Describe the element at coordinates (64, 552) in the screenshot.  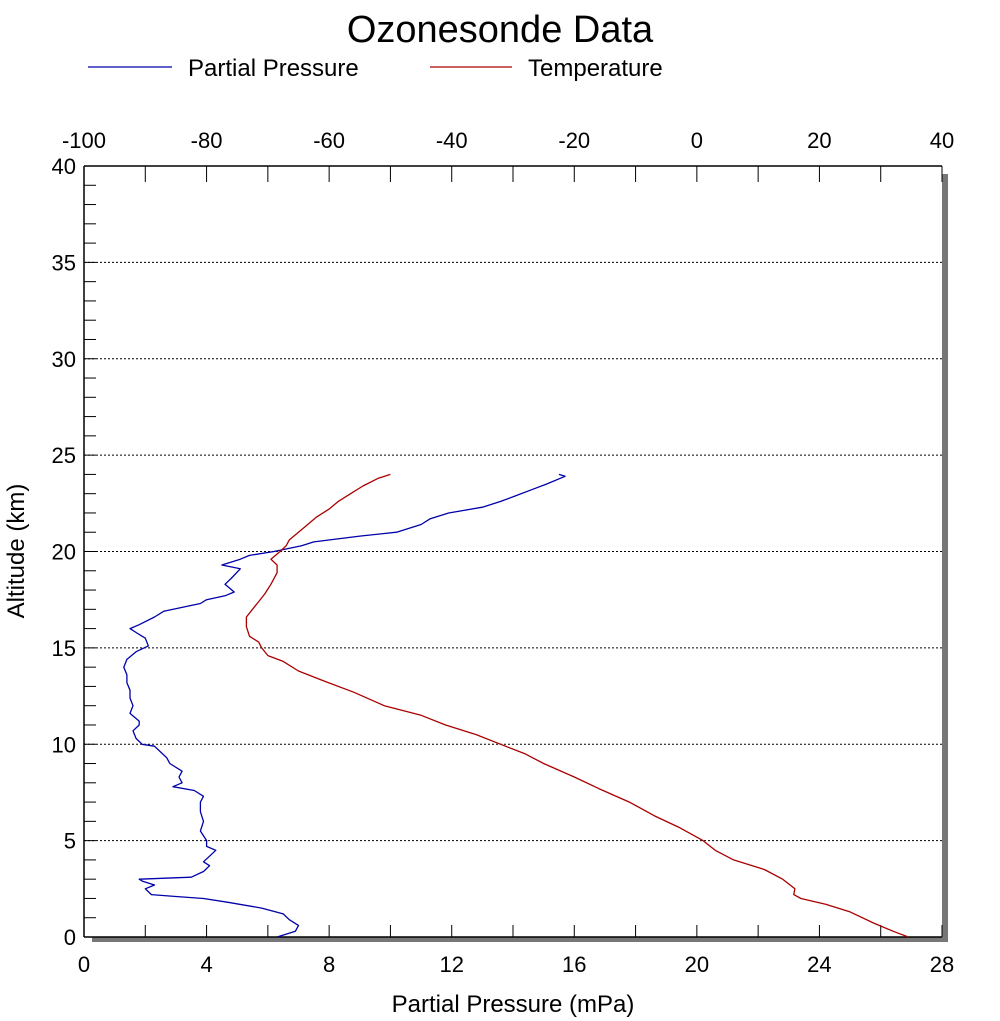
I see `y-tick-label: 20` at that location.